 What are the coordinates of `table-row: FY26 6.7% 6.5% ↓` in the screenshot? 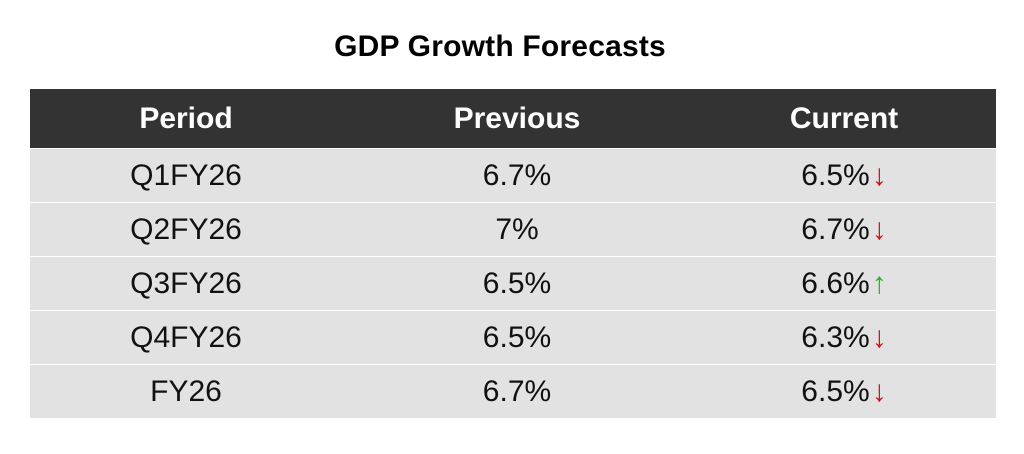 It's located at (513, 391).